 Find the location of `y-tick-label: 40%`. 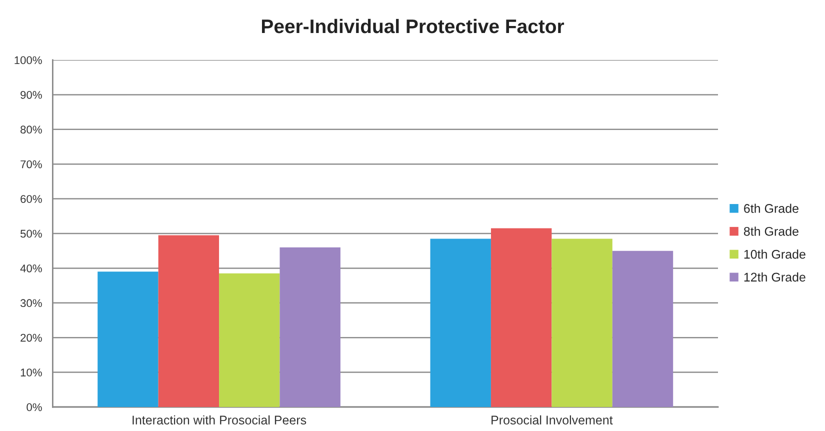

y-tick-label: 40% is located at coordinates (31, 268).